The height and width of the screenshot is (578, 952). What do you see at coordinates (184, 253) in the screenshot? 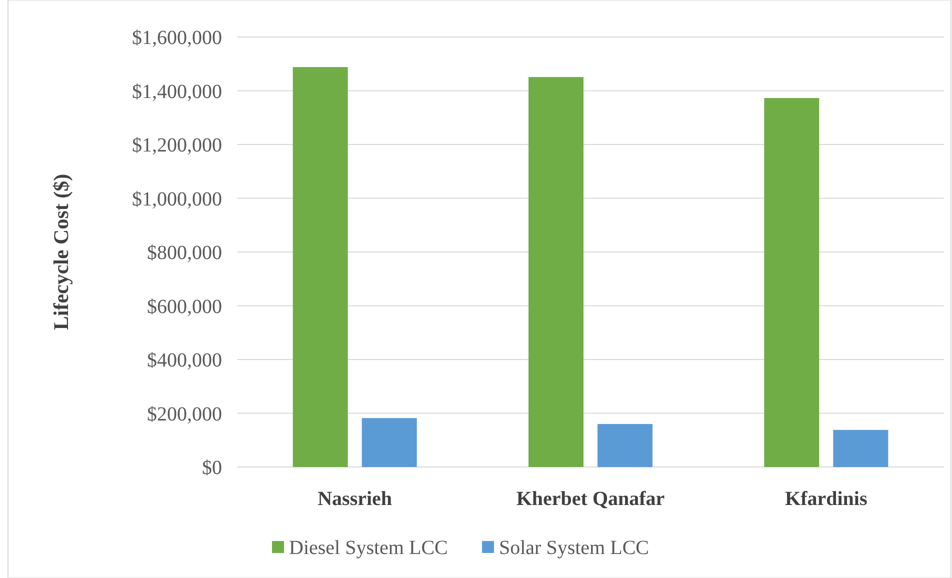
I see `y-tick-label: $800,000` at bounding box center [184, 253].